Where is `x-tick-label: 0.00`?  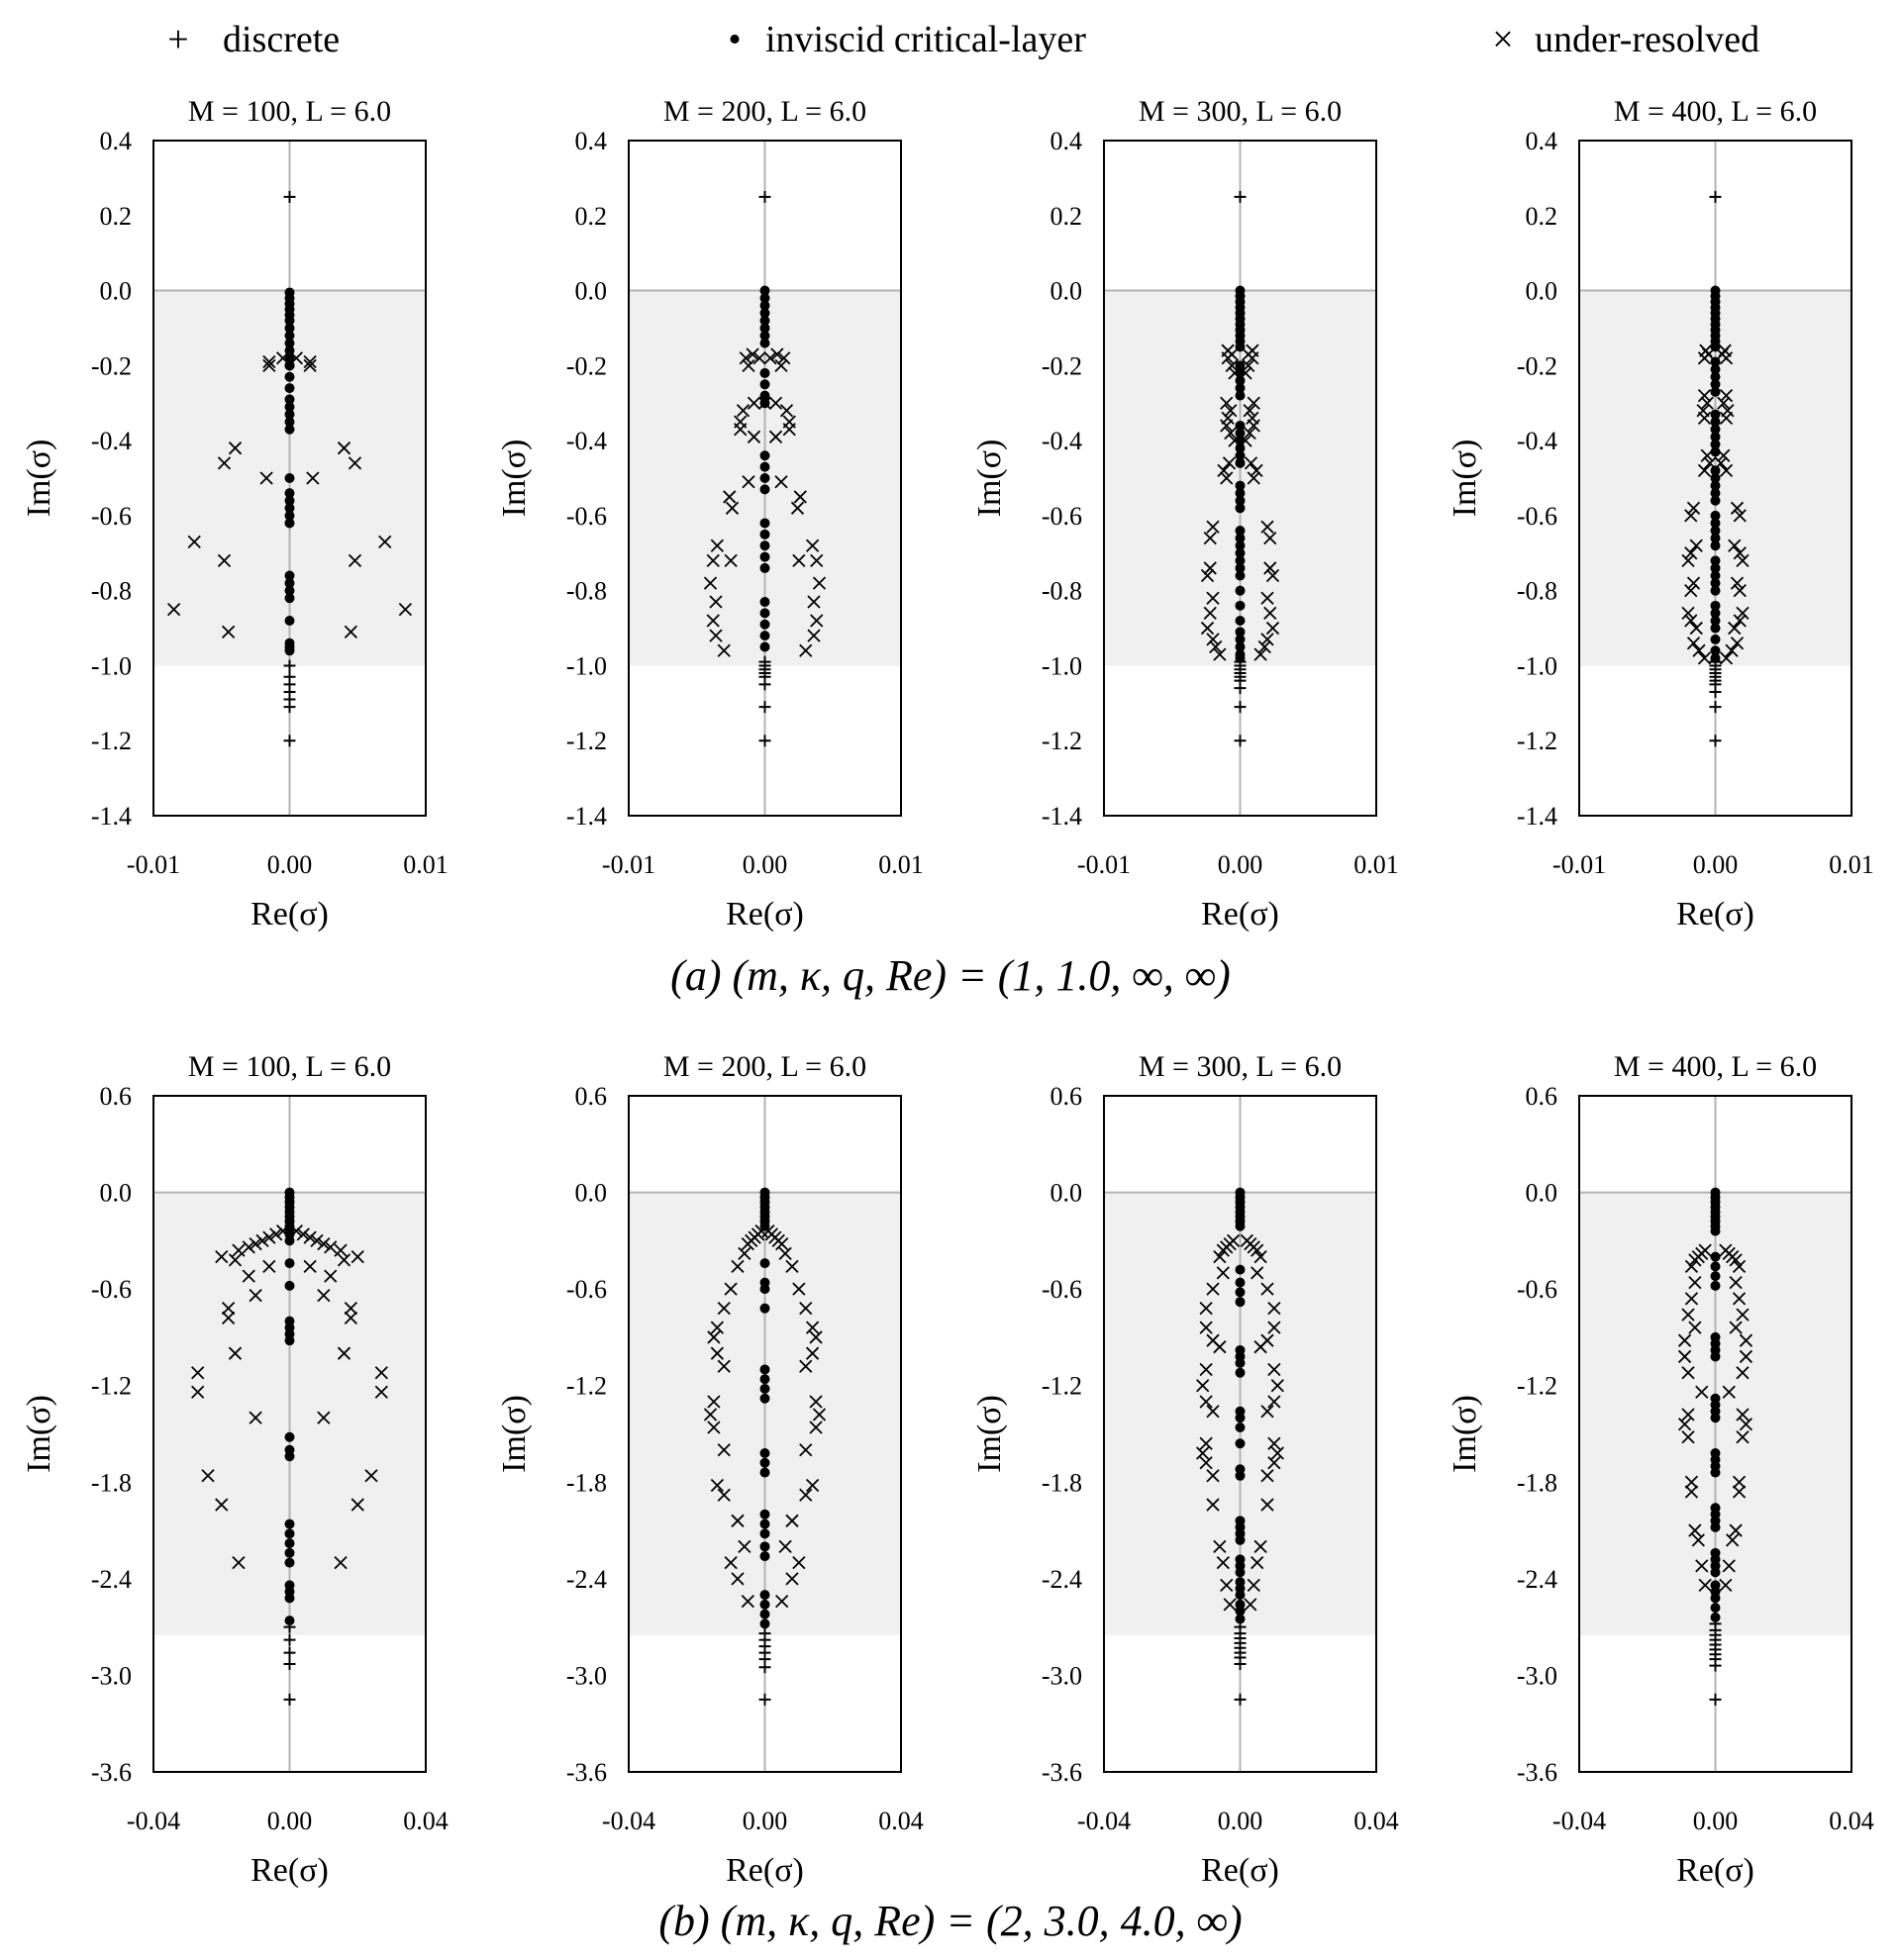 x-tick-label: 0.00 is located at coordinates (1716, 1821).